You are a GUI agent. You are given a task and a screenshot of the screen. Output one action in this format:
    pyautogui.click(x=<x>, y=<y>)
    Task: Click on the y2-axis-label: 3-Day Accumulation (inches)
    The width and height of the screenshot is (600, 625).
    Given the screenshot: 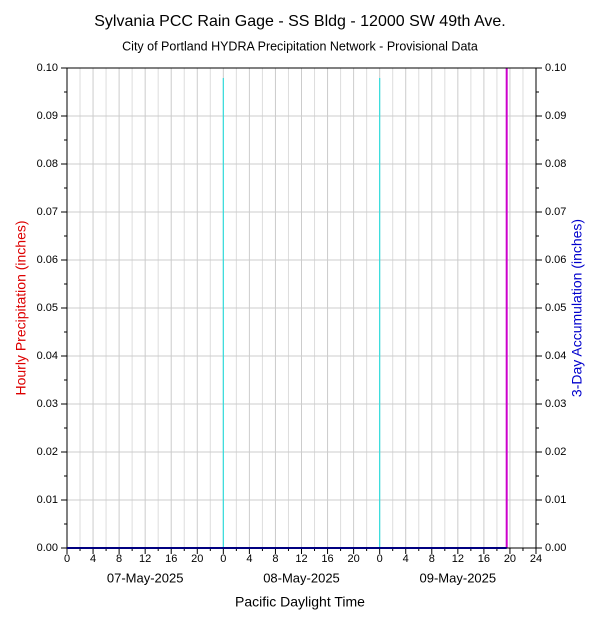 What is the action you would take?
    pyautogui.click(x=577, y=308)
    